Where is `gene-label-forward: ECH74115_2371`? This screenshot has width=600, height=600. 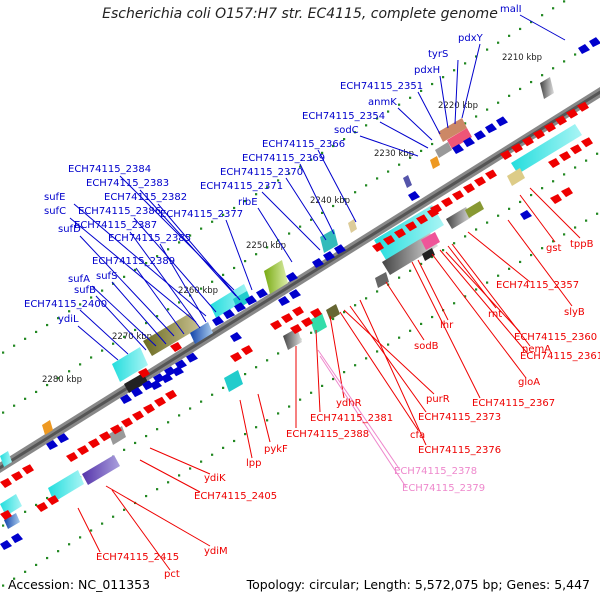
gene-label-forward: ECH74115_2371 is located at coordinates (241, 186).